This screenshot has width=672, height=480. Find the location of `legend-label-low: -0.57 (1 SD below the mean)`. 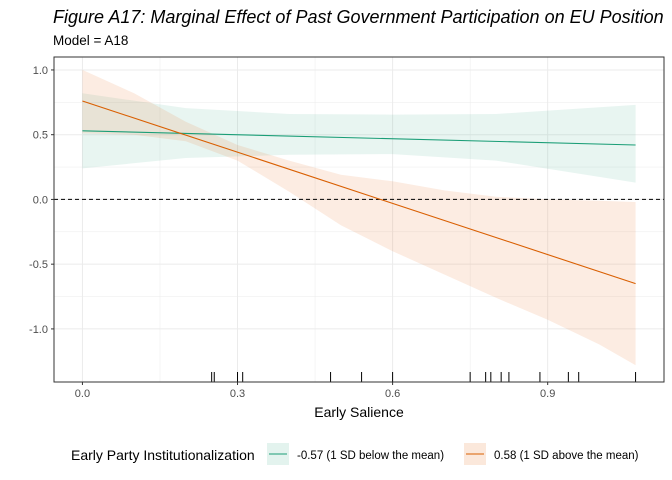

legend-label-low: -0.57 (1 SD below the mean) is located at coordinates (370, 456).